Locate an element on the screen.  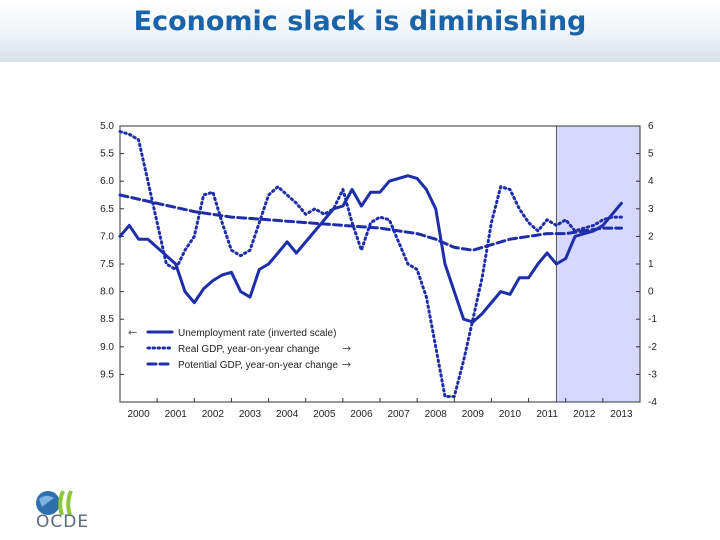
left-tick-label: 5.0 is located at coordinates (107, 126).